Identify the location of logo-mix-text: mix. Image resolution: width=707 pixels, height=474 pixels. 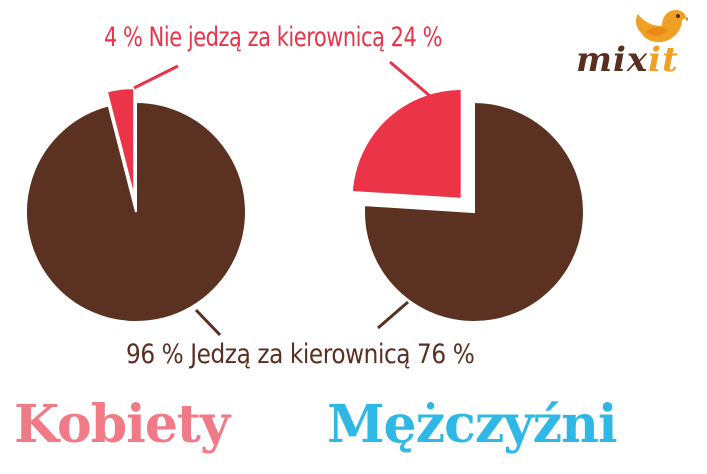
(612, 60).